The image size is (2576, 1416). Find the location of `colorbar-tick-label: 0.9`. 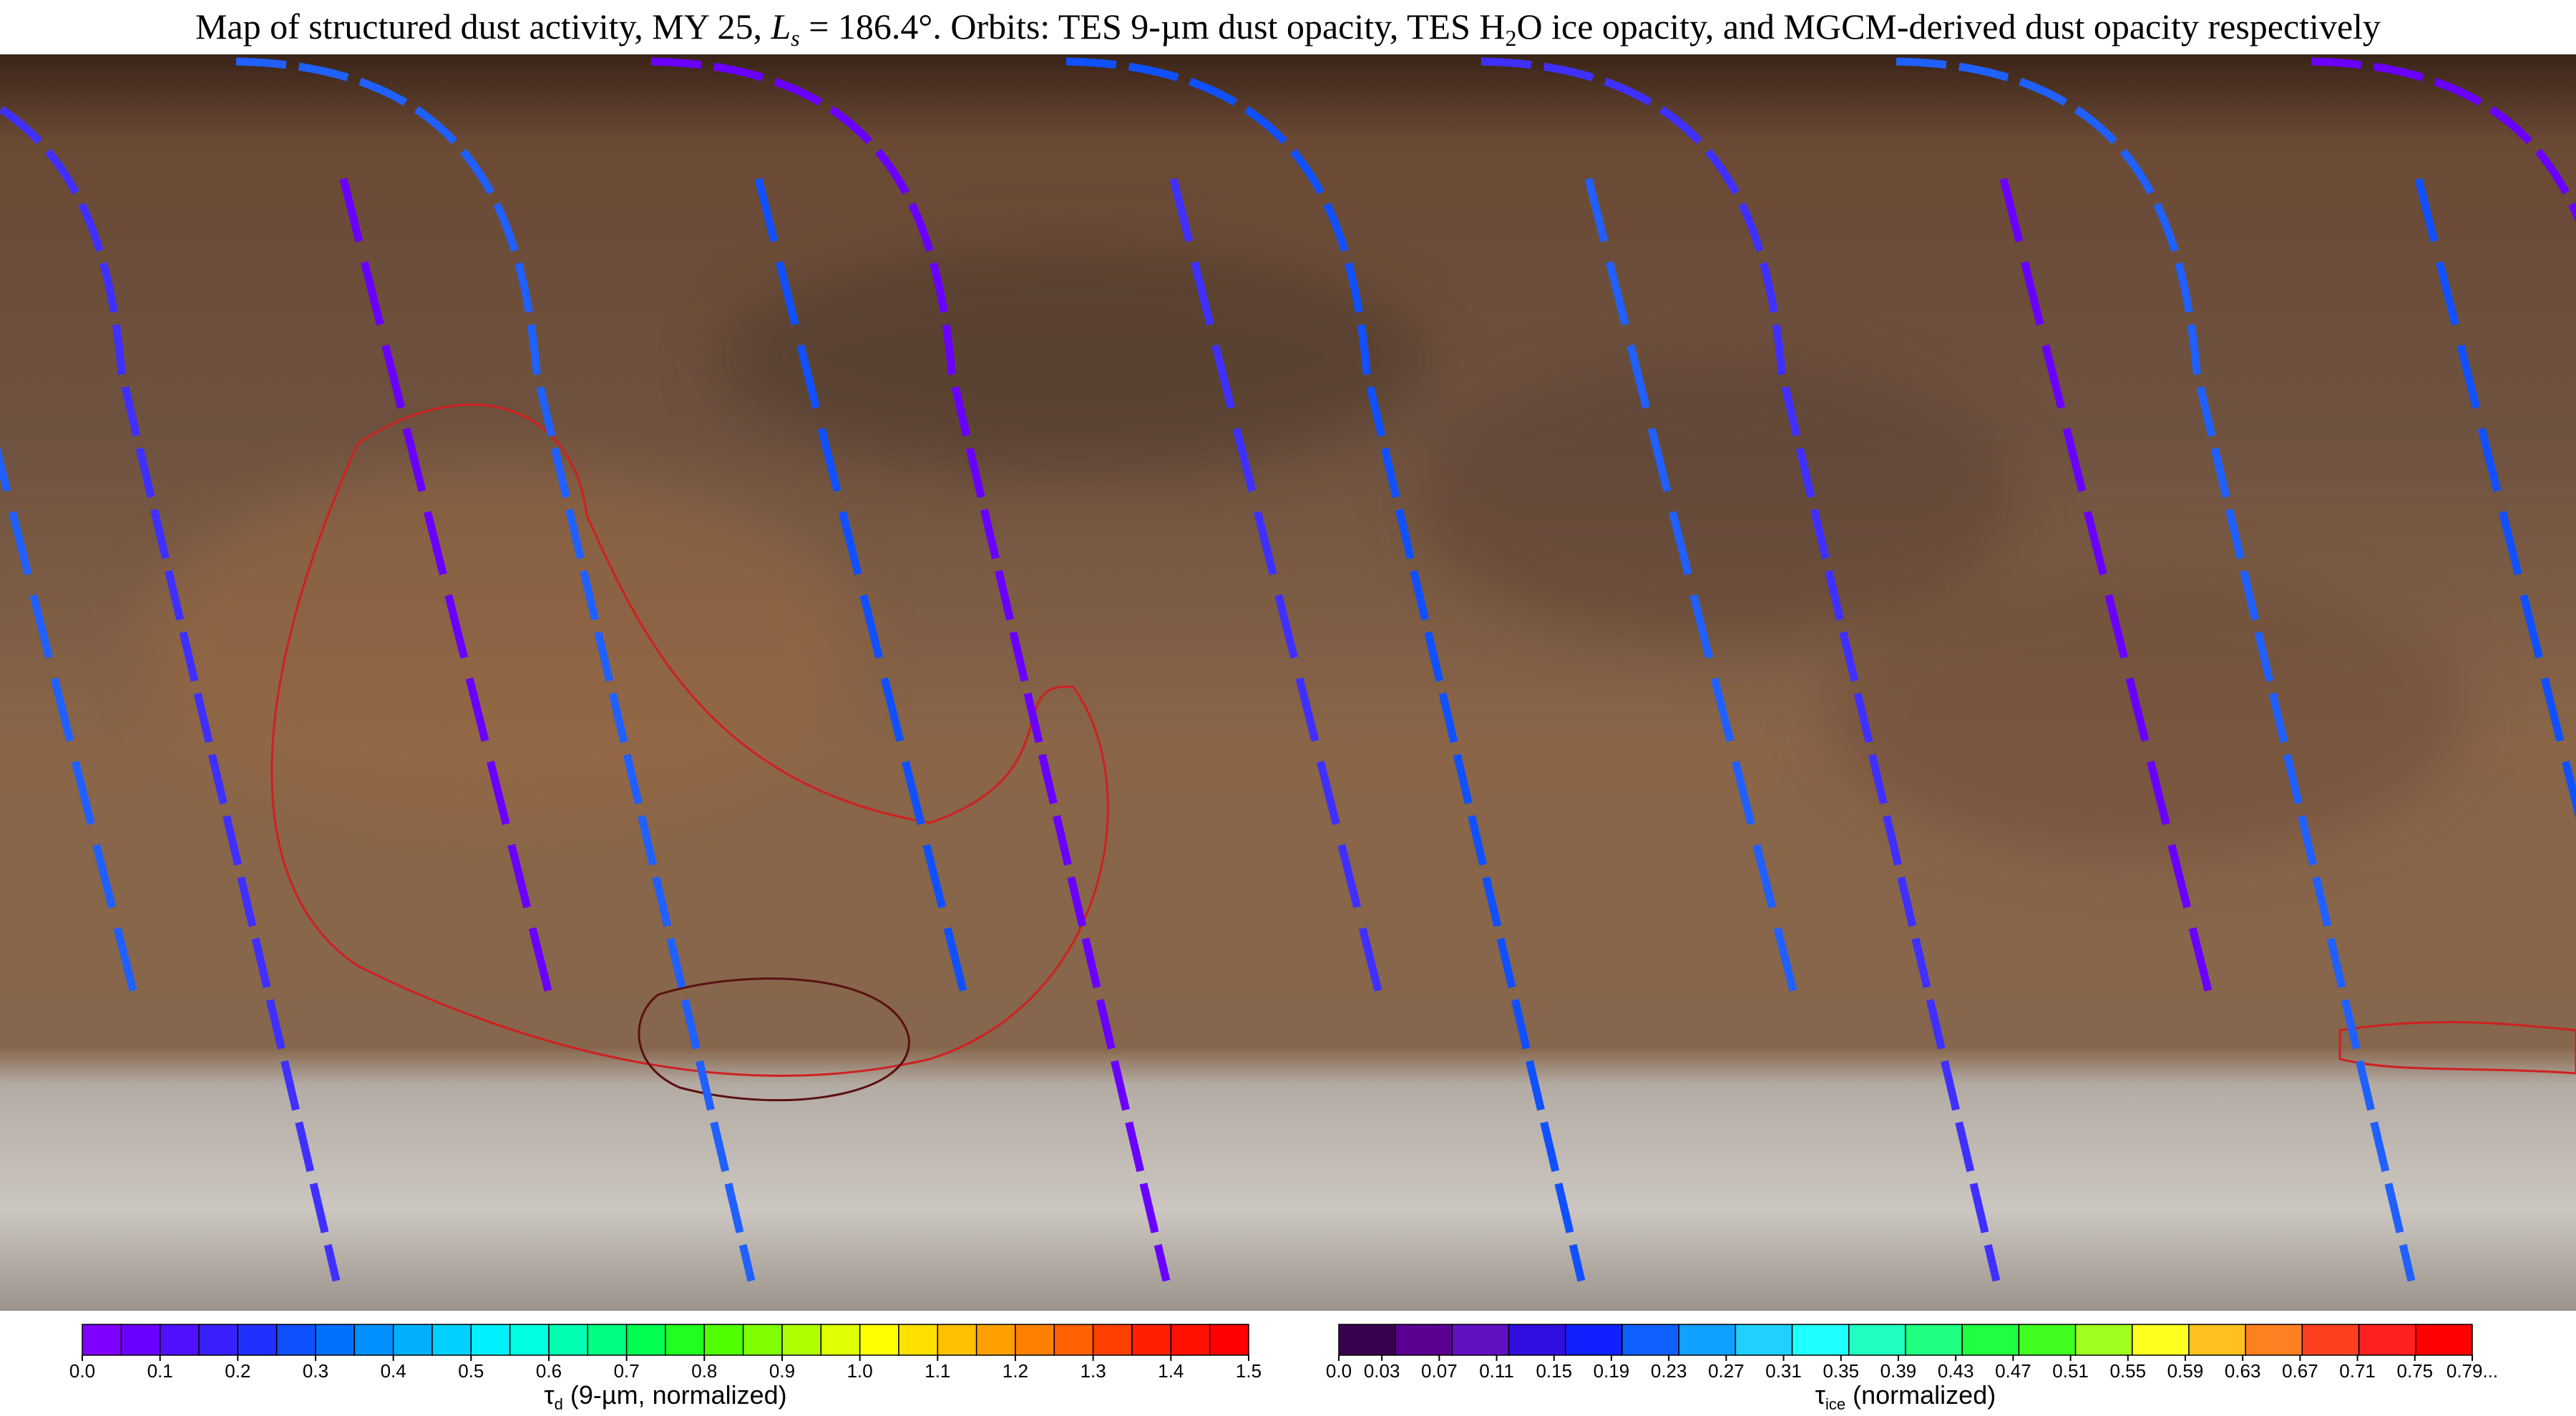

colorbar-tick-label: 0.9 is located at coordinates (782, 1371).